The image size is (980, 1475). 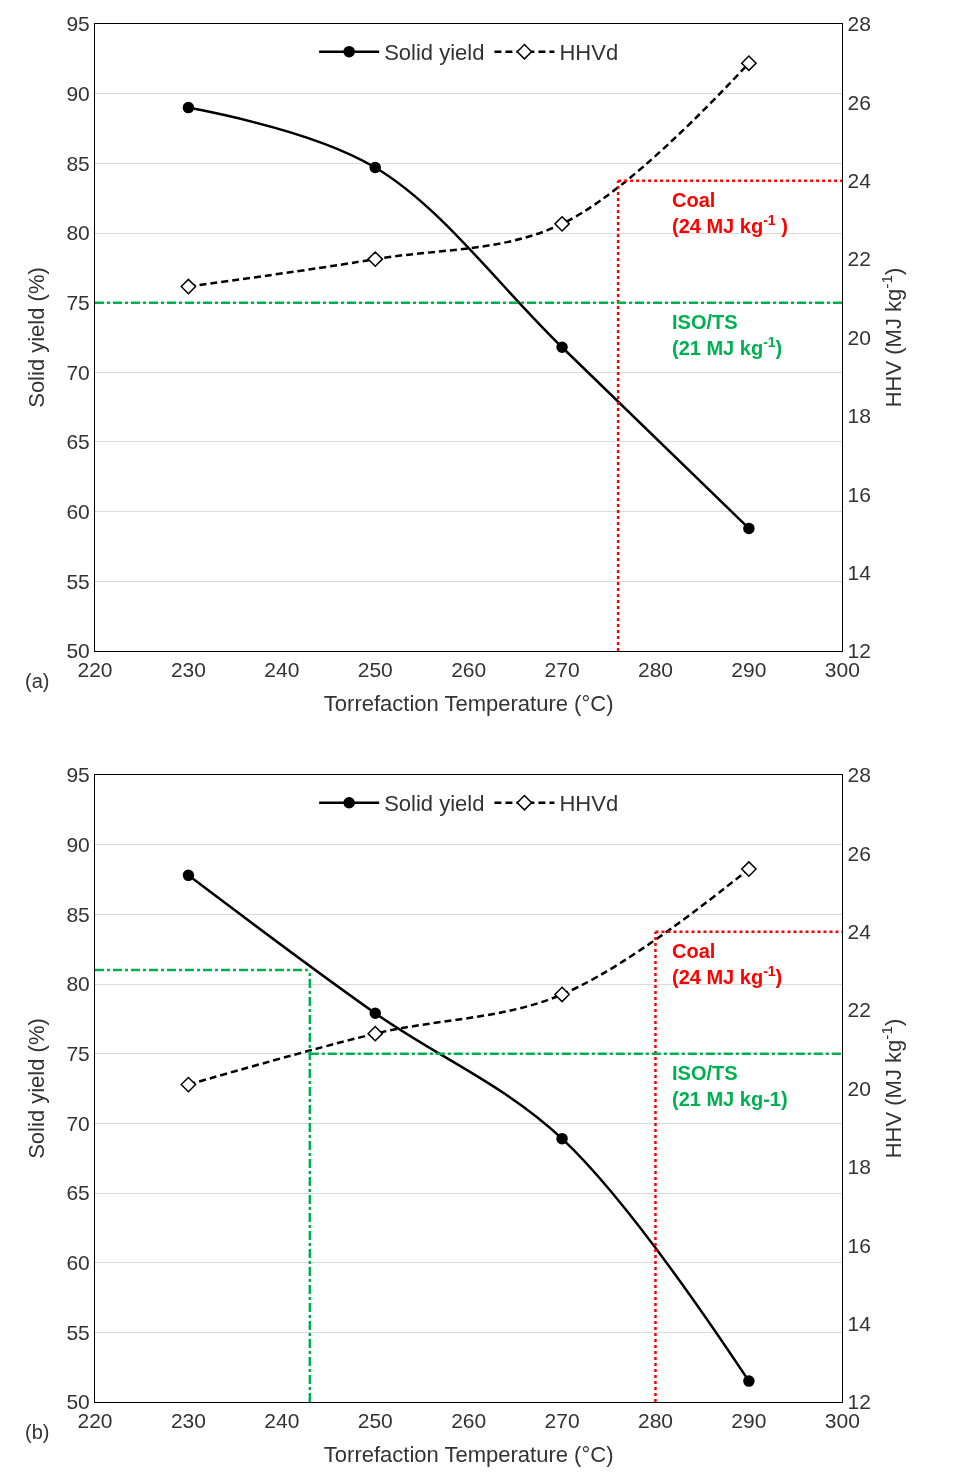 What do you see at coordinates (730, 1086) in the screenshot?
I see `ref-line-label: ISO/TS (21 MJ kg-1)` at bounding box center [730, 1086].